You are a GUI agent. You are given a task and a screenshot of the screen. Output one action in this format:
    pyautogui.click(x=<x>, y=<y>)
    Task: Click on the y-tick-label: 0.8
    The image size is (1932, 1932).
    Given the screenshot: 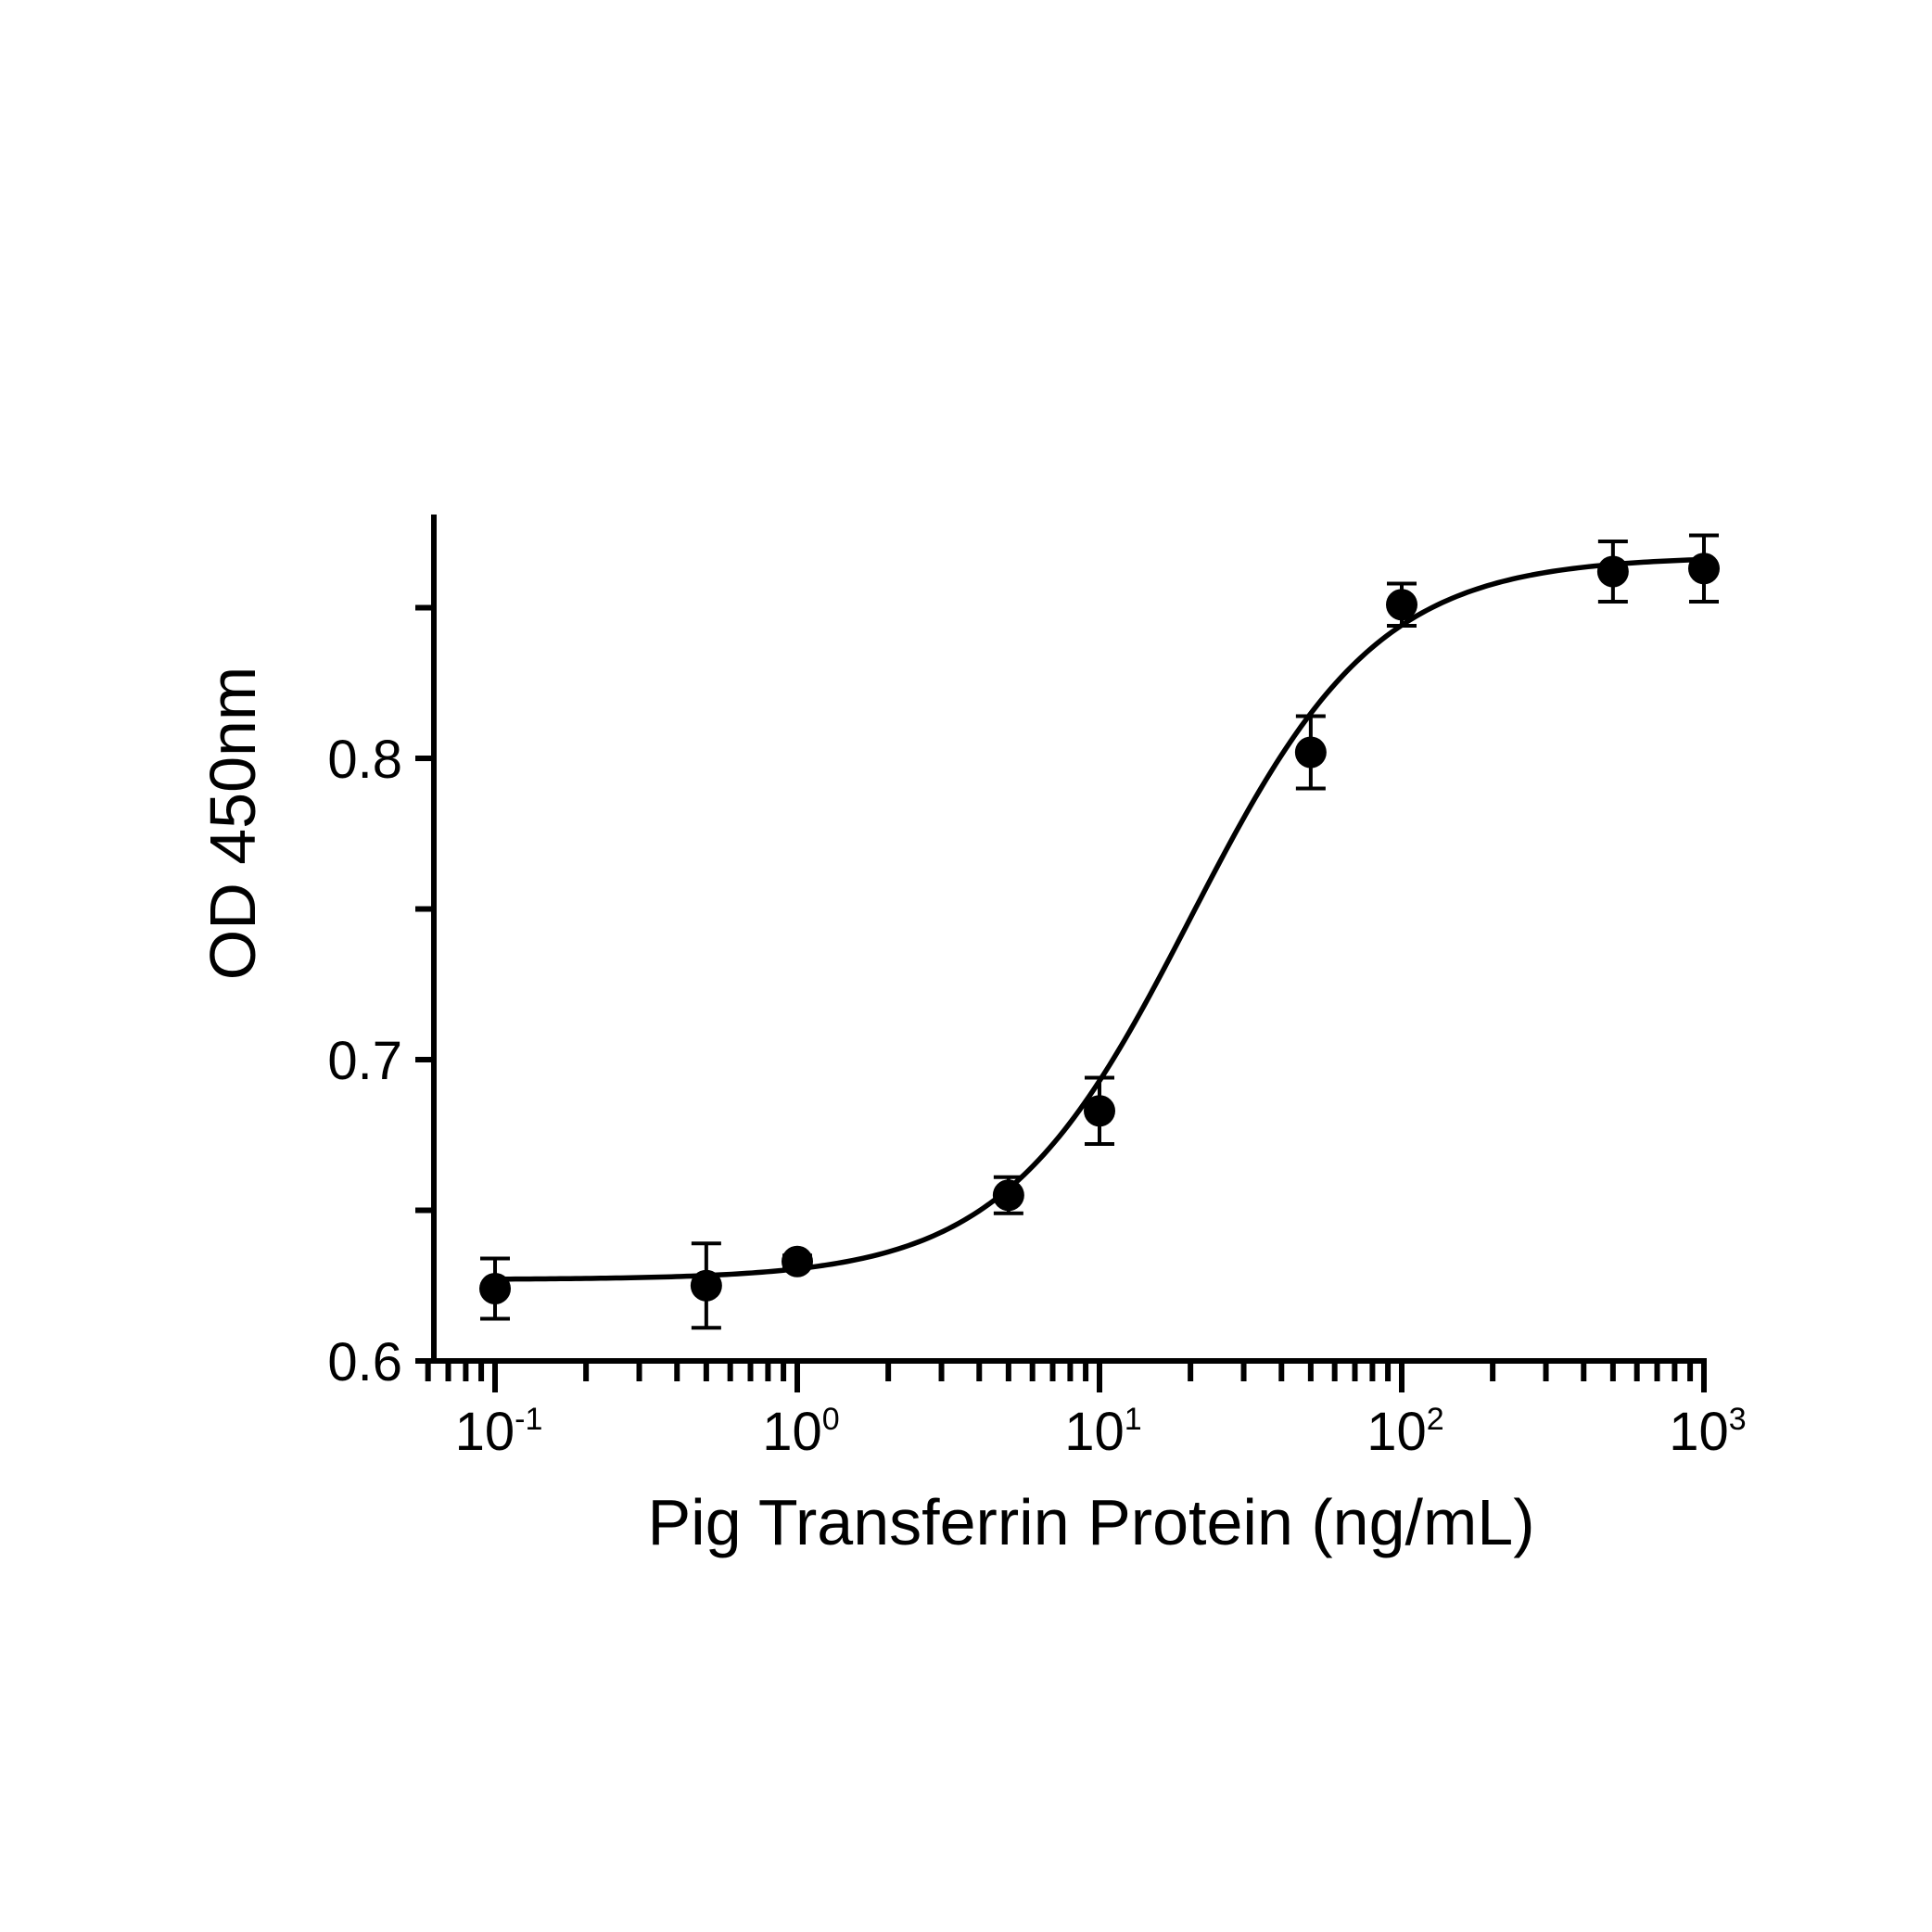 What is the action you would take?
    pyautogui.click(x=364, y=760)
    